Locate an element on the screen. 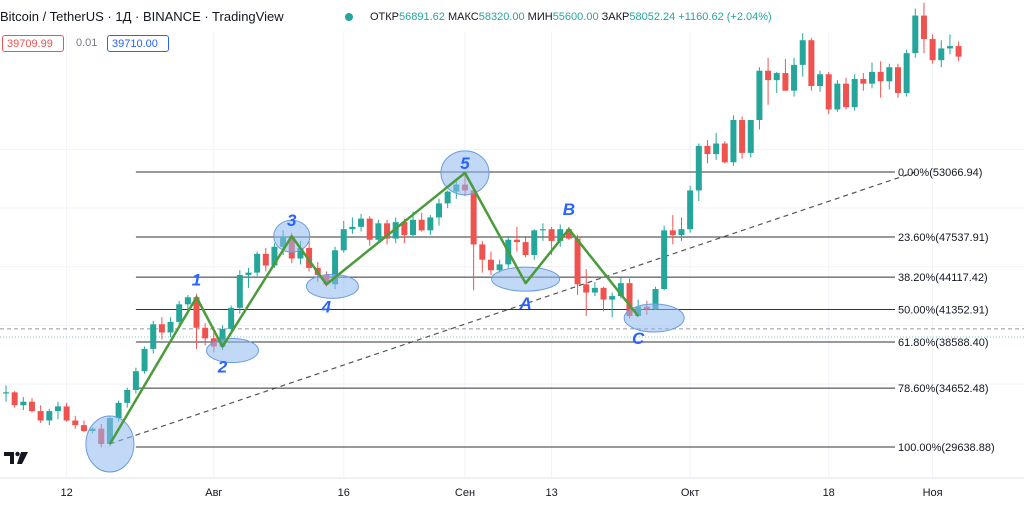  tradingview-logo-icon is located at coordinates (16, 458).